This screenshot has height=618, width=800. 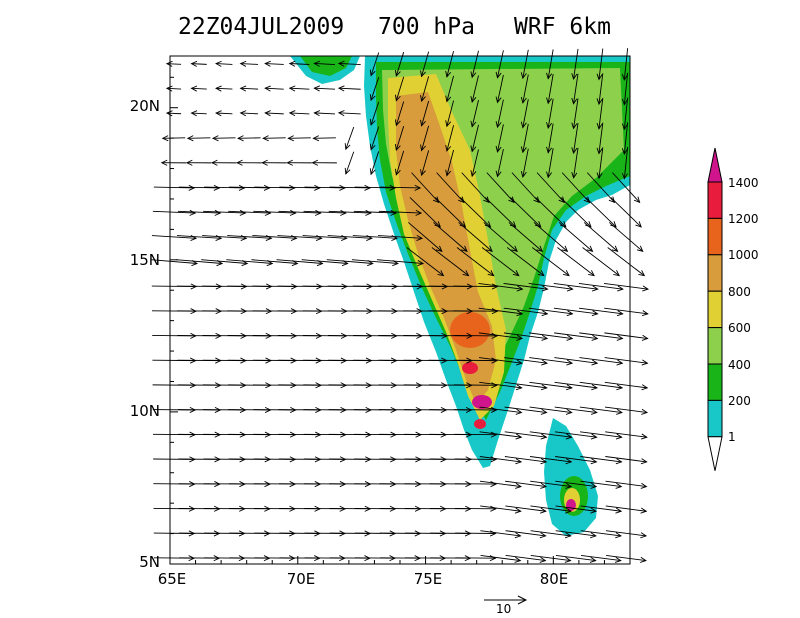 What do you see at coordinates (504, 609) in the screenshot?
I see `wind-reference-label: 10` at bounding box center [504, 609].